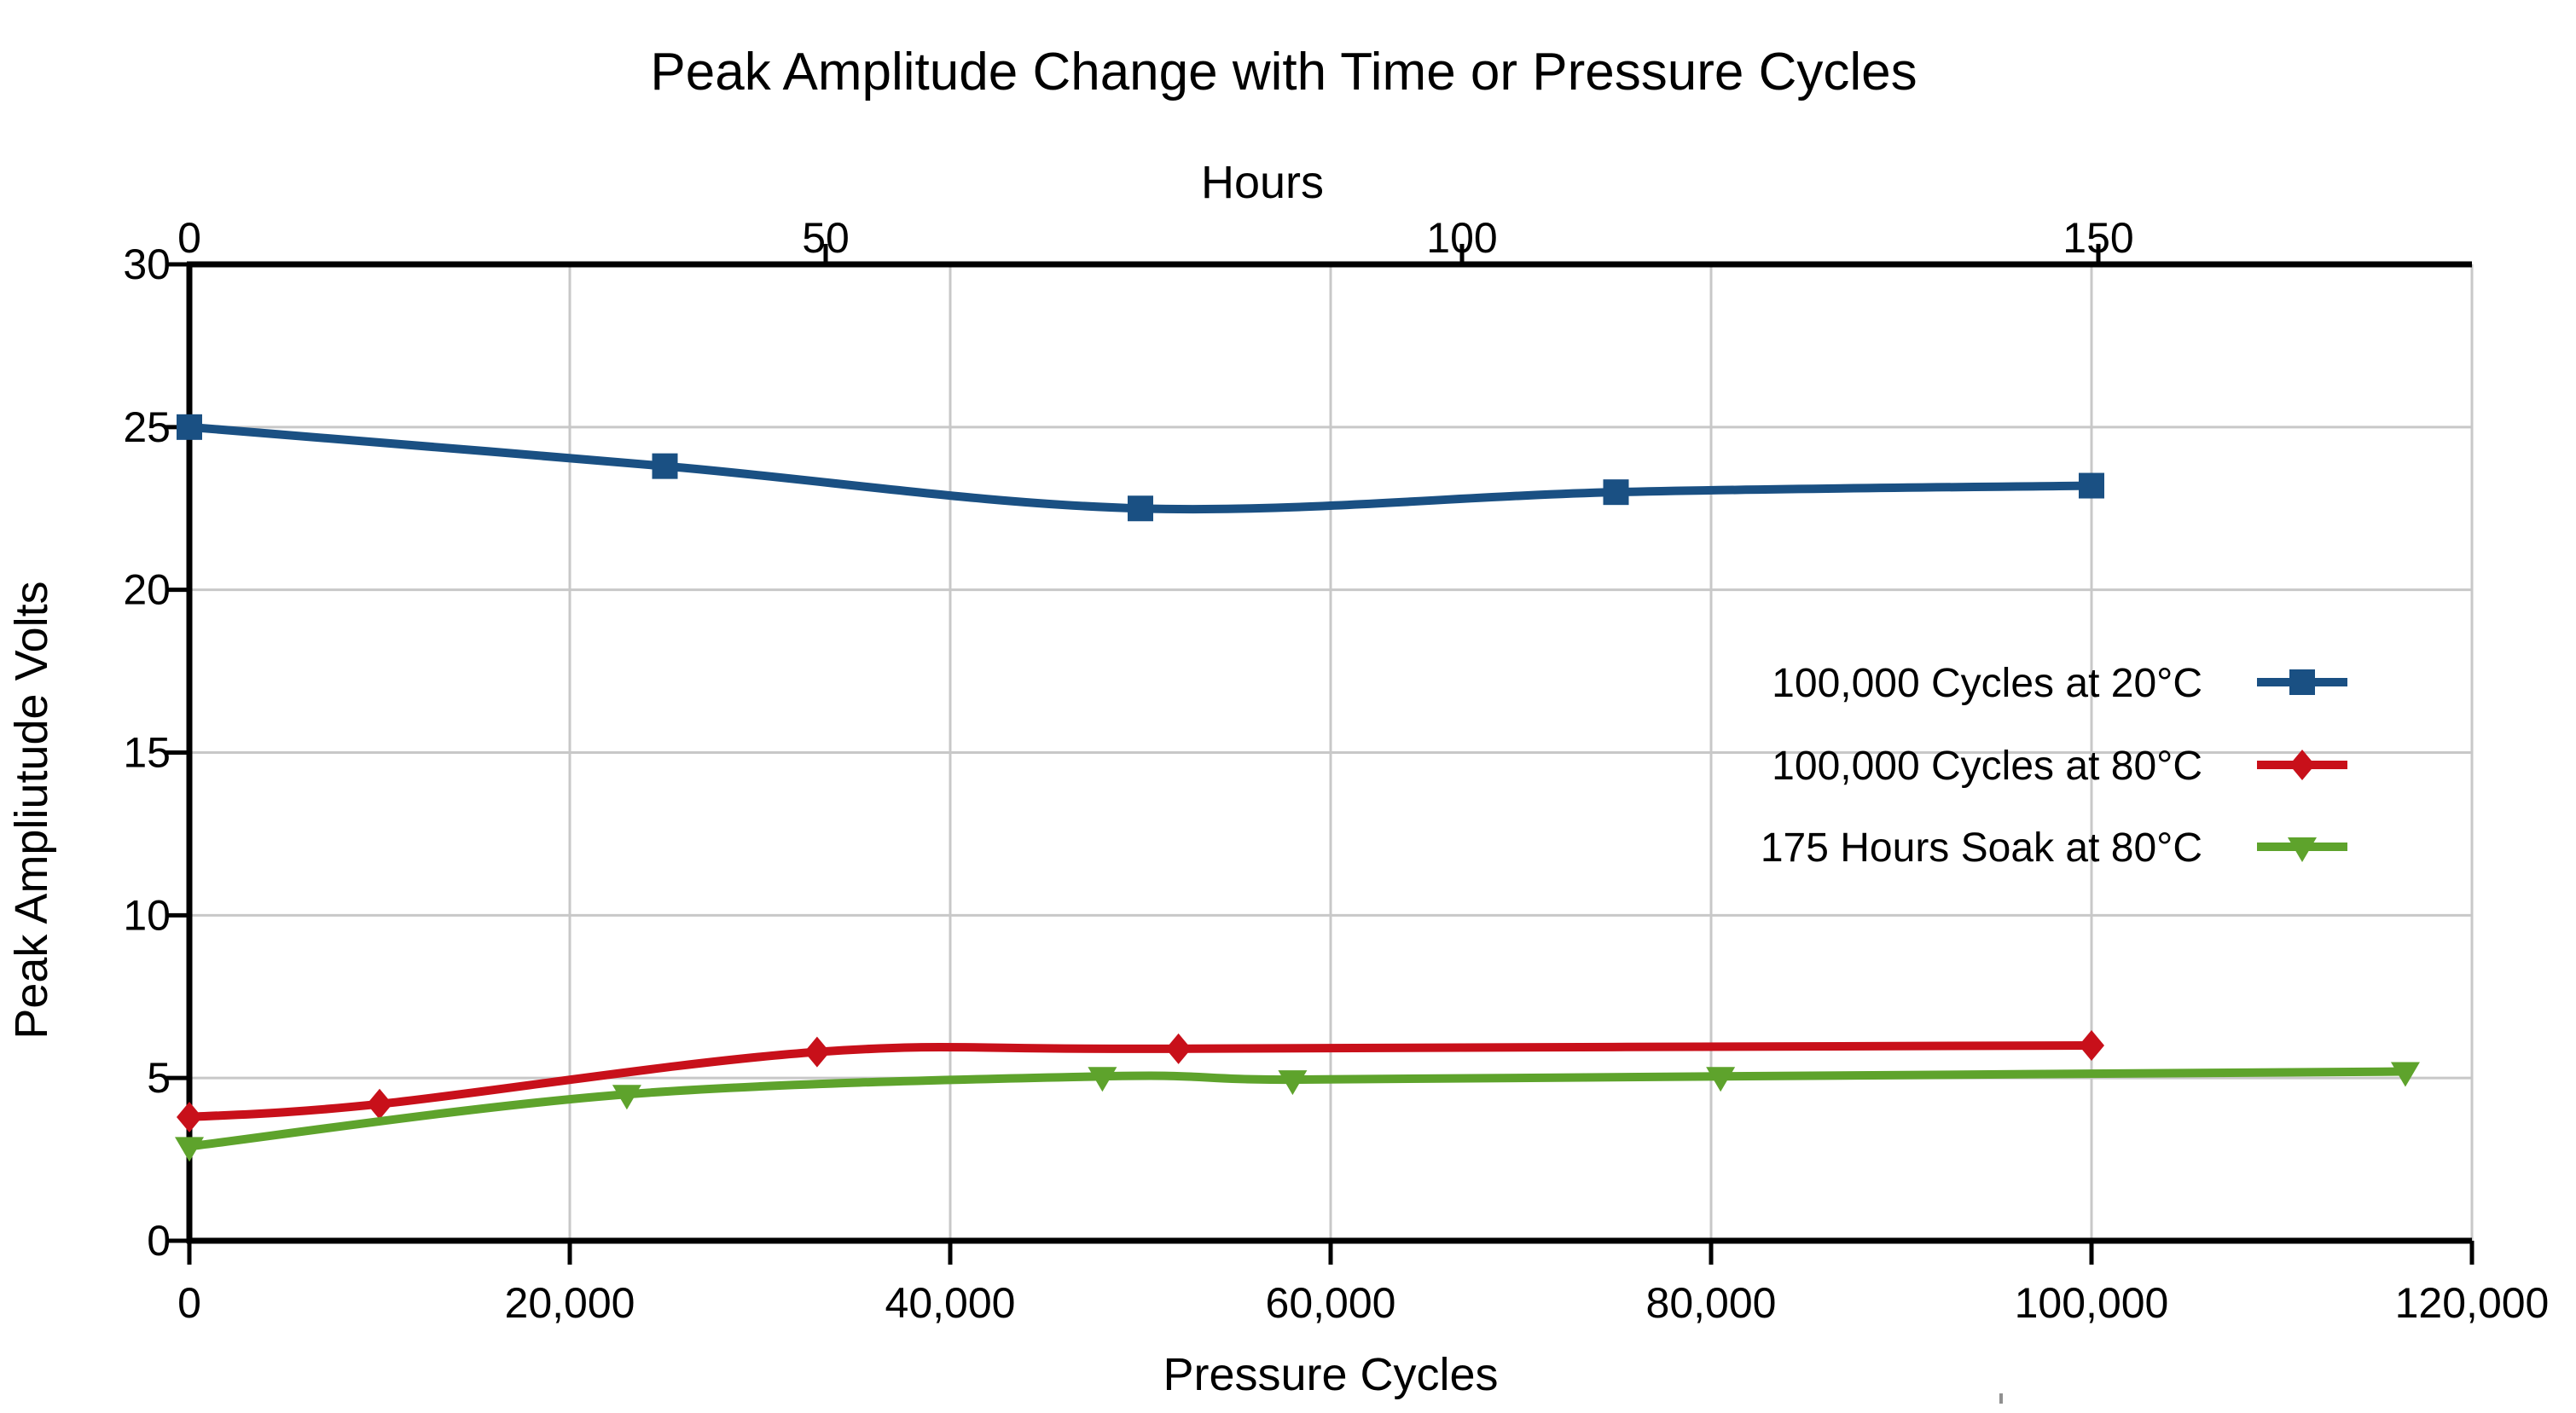  What do you see at coordinates (147, 264) in the screenshot?
I see `y-tick-label: 30` at bounding box center [147, 264].